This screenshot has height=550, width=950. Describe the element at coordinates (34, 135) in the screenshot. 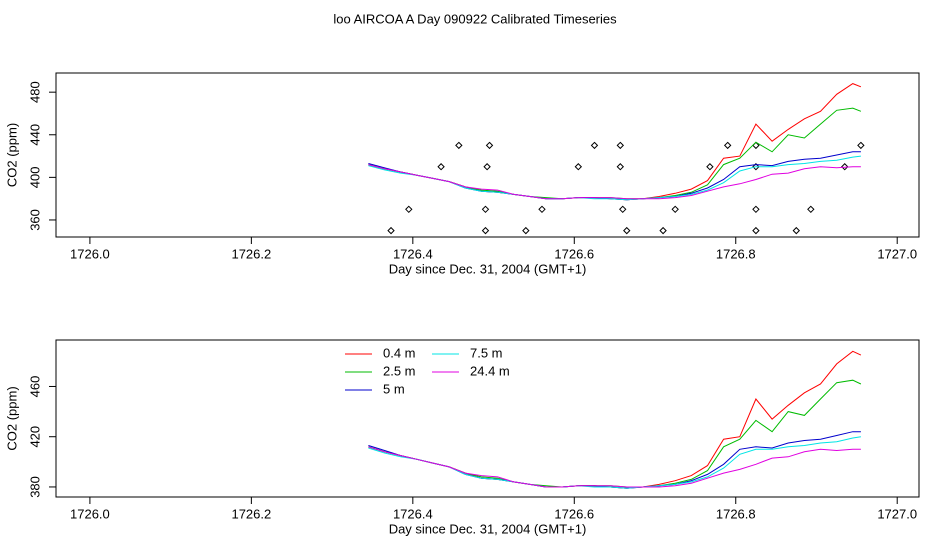

I see `y-tick-label: 440` at that location.